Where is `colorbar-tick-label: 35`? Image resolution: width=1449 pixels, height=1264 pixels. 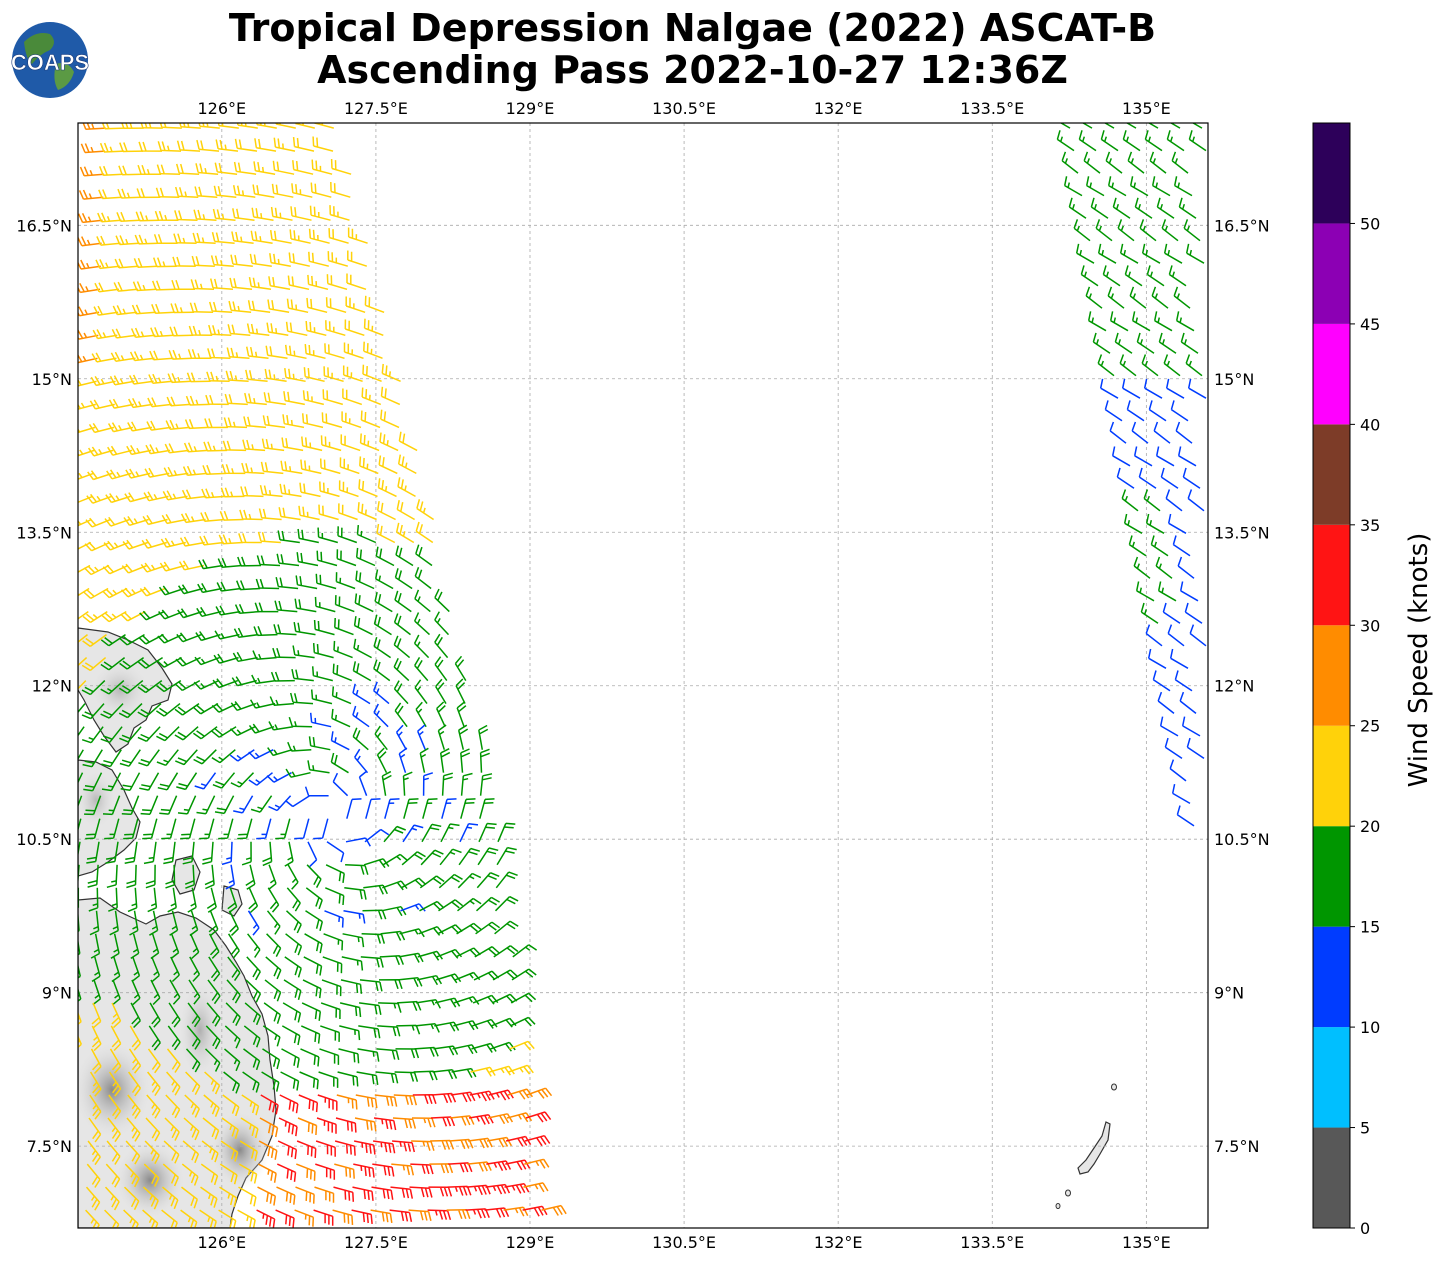
colorbar-tick-label: 35 is located at coordinates (1370, 525).